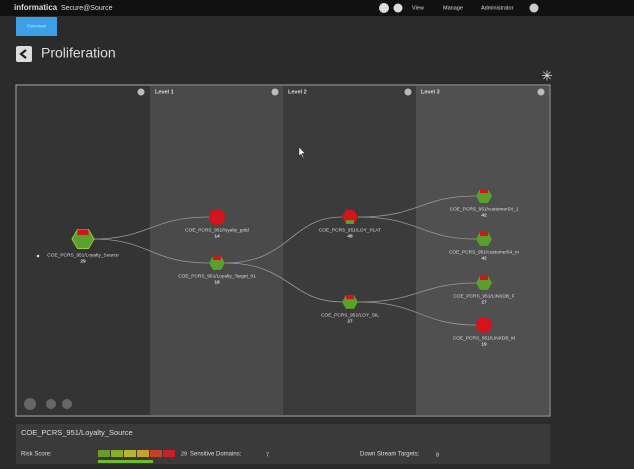  Describe the element at coordinates (497, 8) in the screenshot. I see `menu-admin: Administrator` at that location.